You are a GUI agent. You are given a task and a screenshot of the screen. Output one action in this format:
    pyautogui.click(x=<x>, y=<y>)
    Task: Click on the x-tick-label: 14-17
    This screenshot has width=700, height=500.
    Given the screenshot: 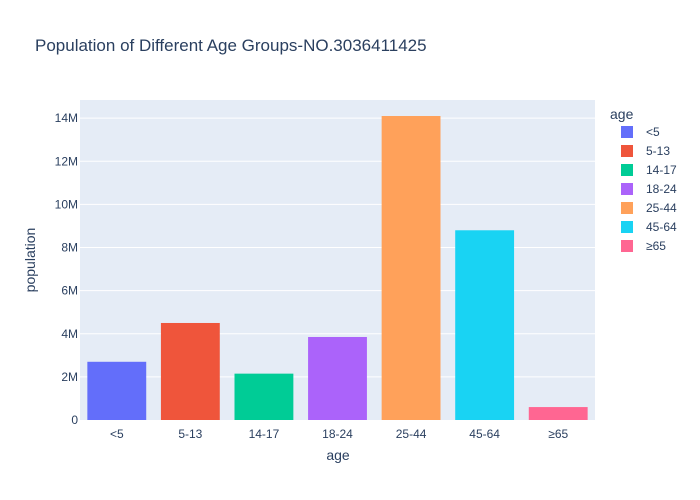 What is the action you would take?
    pyautogui.click(x=264, y=434)
    